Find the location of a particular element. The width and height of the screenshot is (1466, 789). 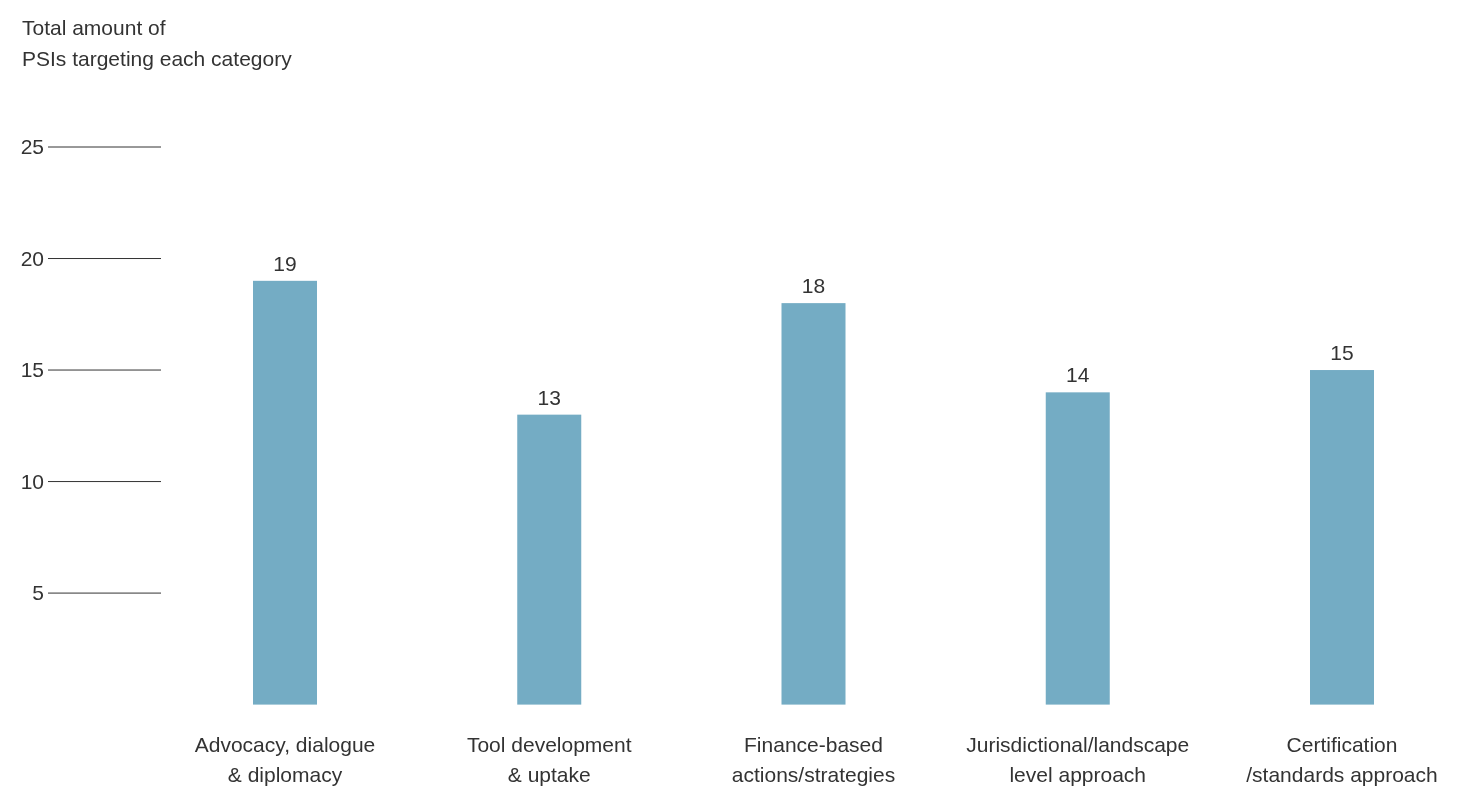

y-tick-label: 5 is located at coordinates (38, 593).